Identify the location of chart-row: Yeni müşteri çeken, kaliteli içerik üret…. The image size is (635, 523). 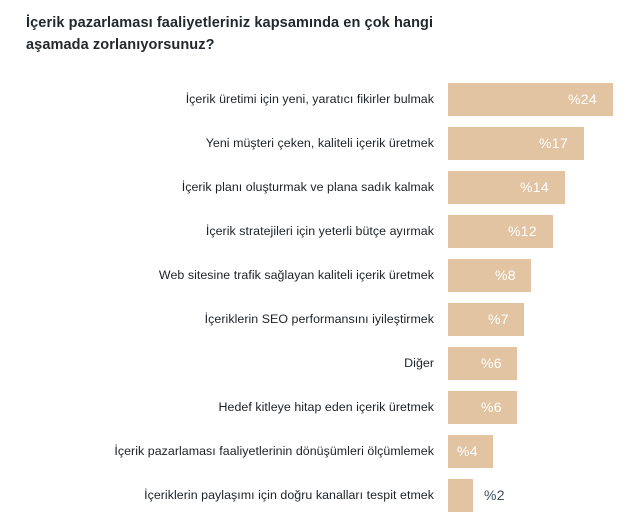
(317, 149).